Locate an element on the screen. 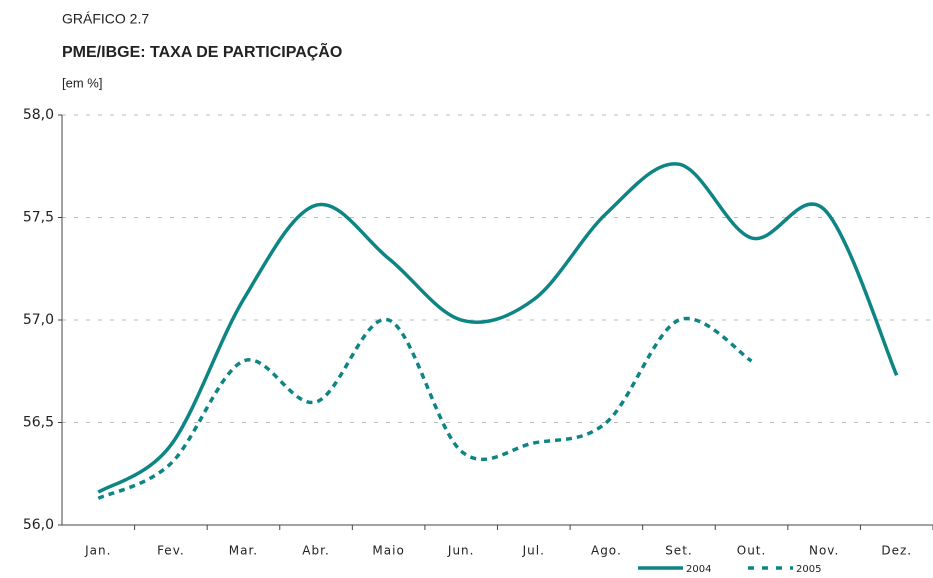 The height and width of the screenshot is (578, 933). chart-title: PME/IBGE: TAXA DE PARTICIPAÇÃO is located at coordinates (202, 51).